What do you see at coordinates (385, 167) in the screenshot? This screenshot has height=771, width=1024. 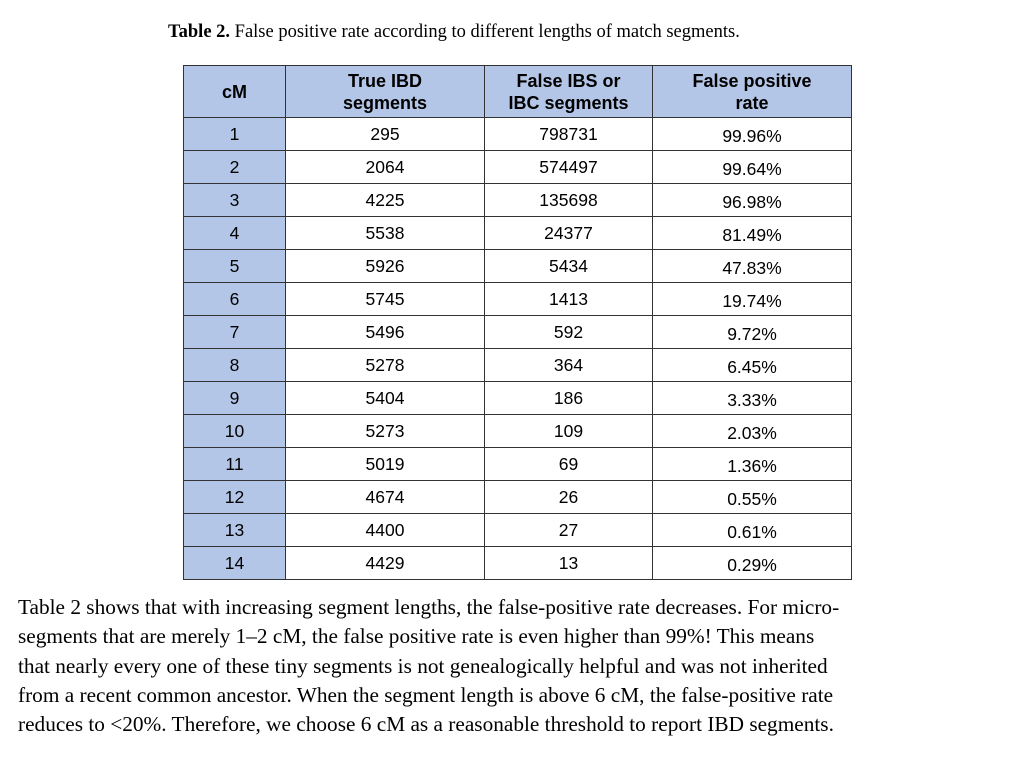 I see `table-cell: 2064` at bounding box center [385, 167].